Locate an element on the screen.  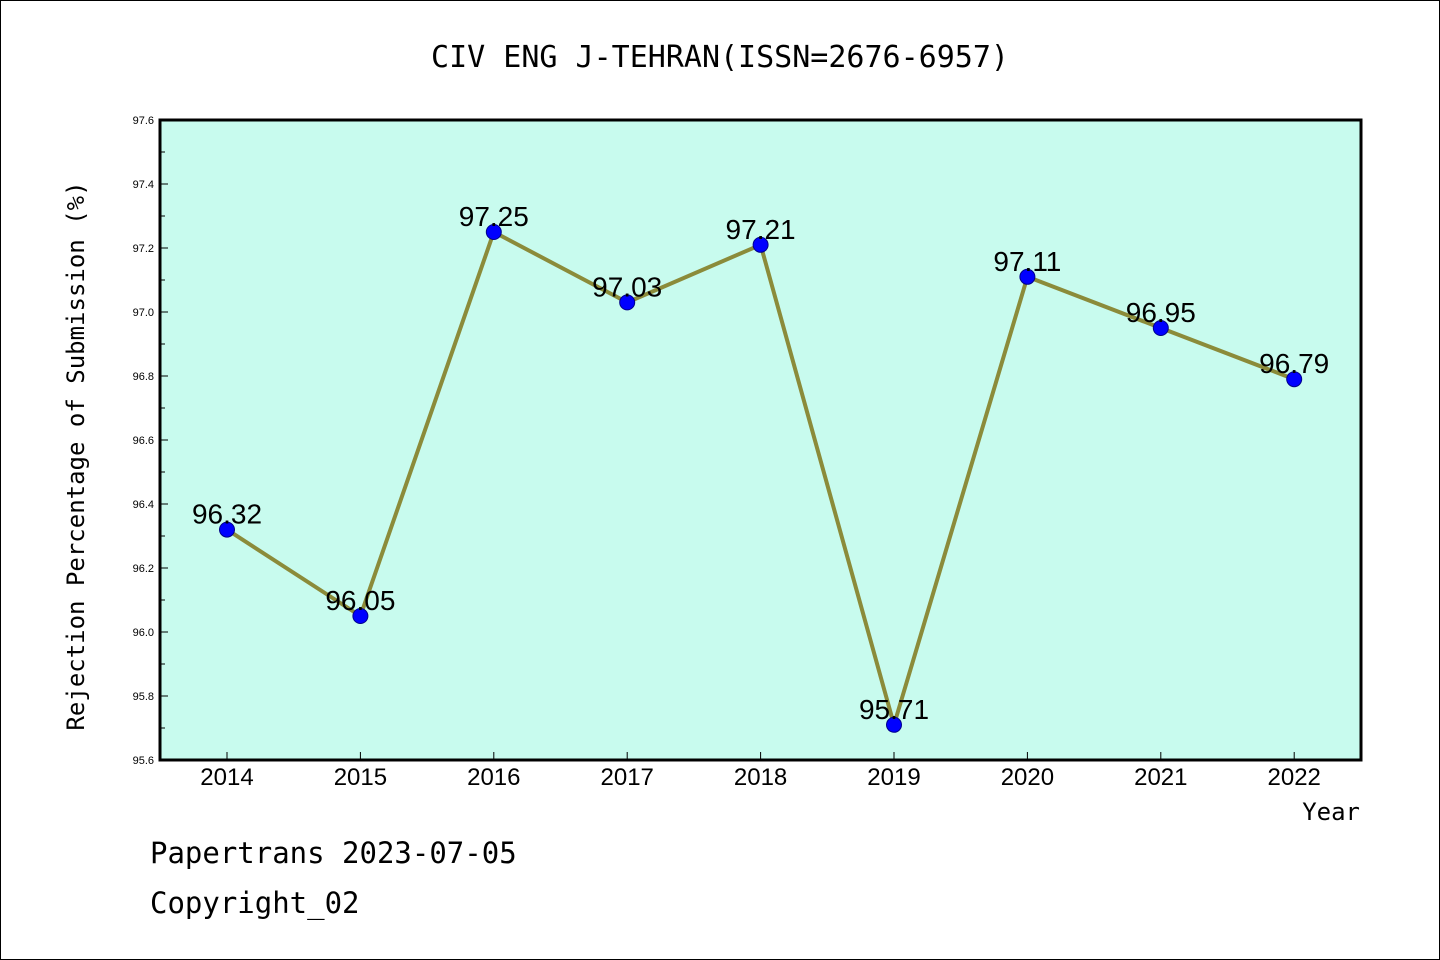
x-tick-label: 2022 is located at coordinates (1294, 777).